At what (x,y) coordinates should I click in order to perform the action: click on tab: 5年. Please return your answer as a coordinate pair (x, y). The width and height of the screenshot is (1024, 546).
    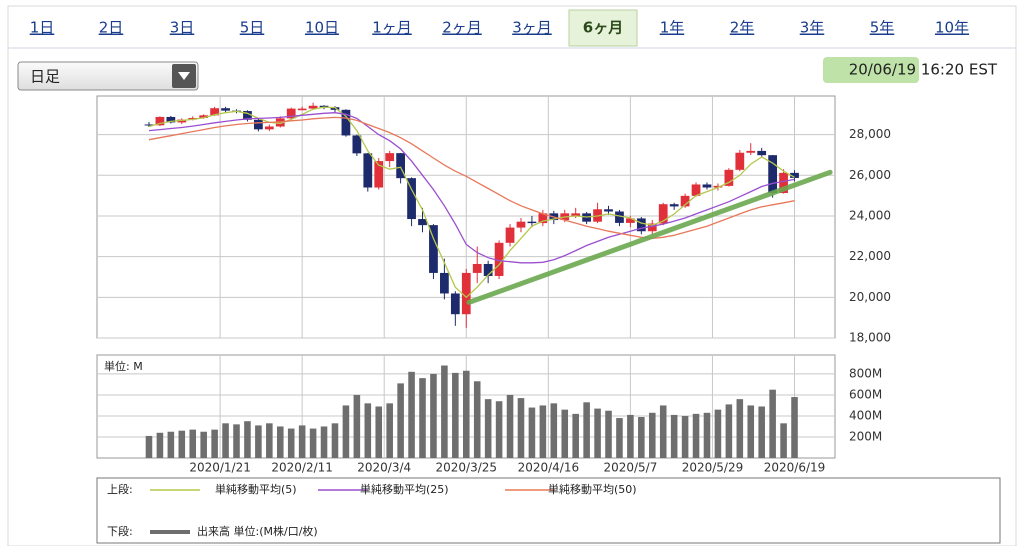
    Looking at the image, I should click on (882, 28).